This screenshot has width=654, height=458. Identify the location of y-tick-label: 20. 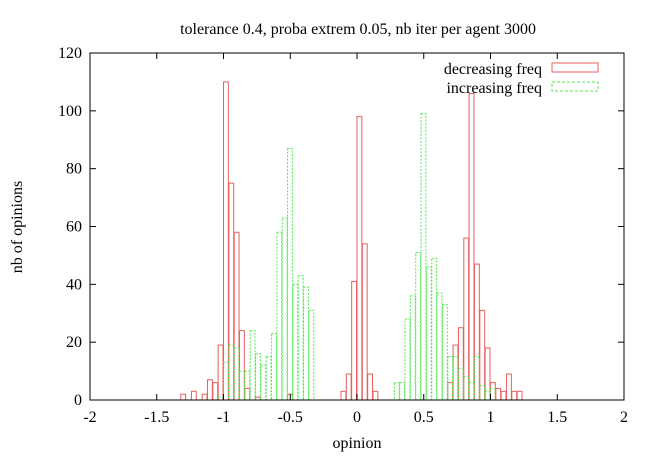
(74, 342).